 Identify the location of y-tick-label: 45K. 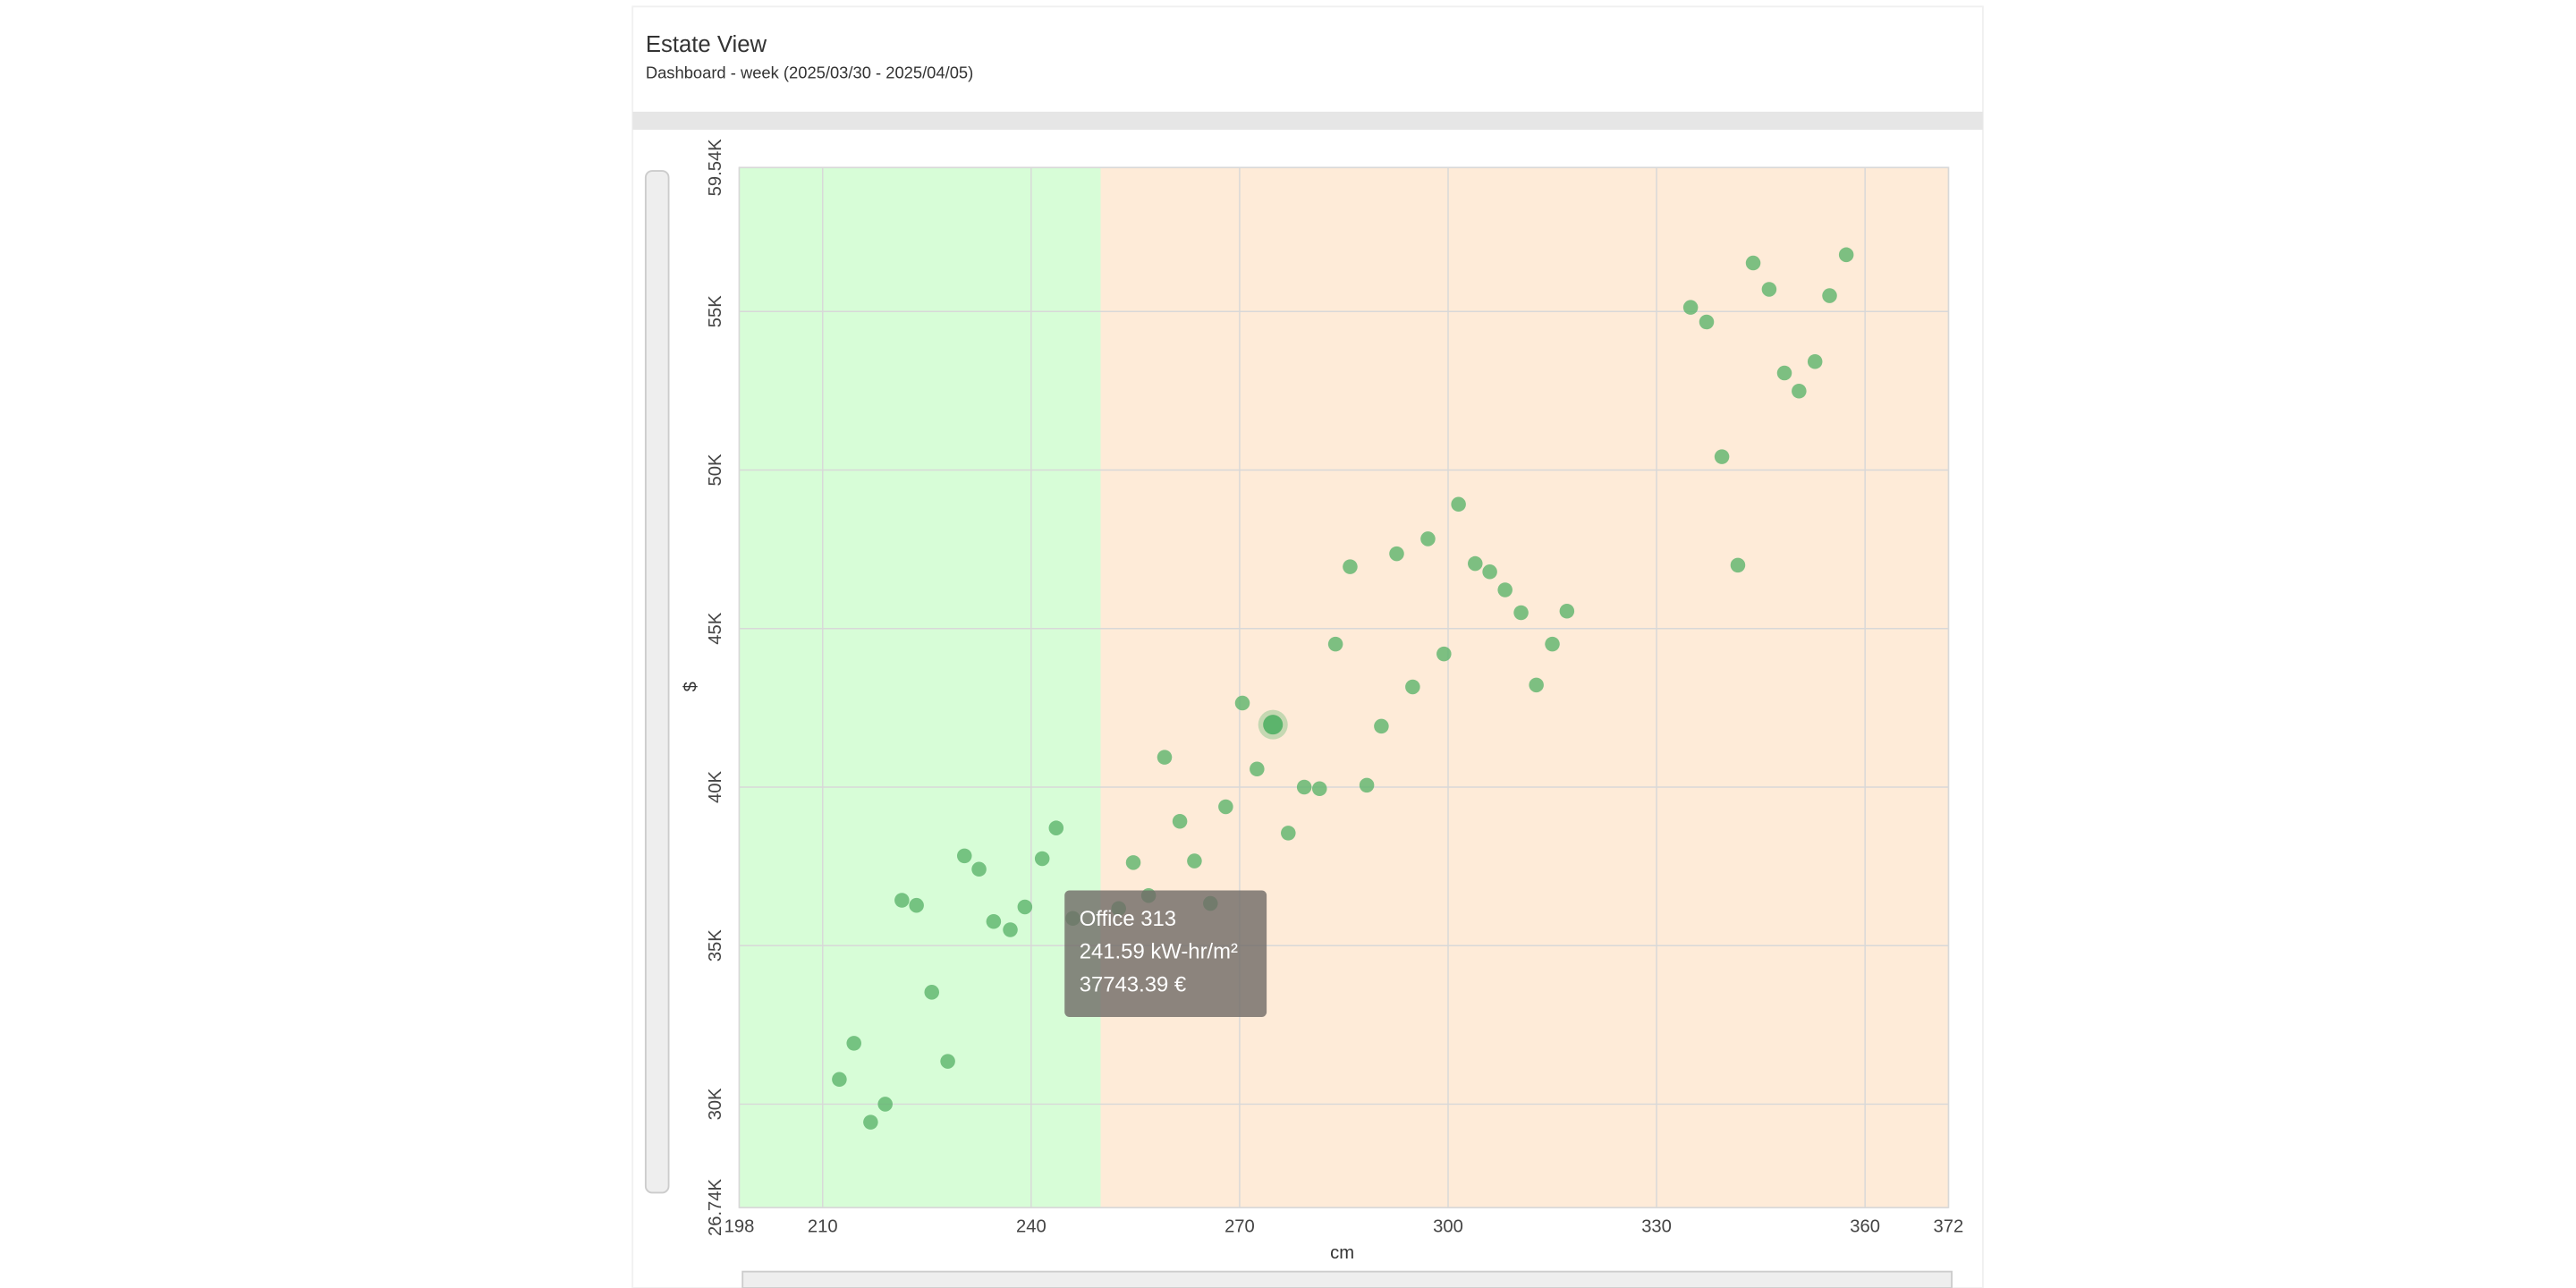
(715, 628).